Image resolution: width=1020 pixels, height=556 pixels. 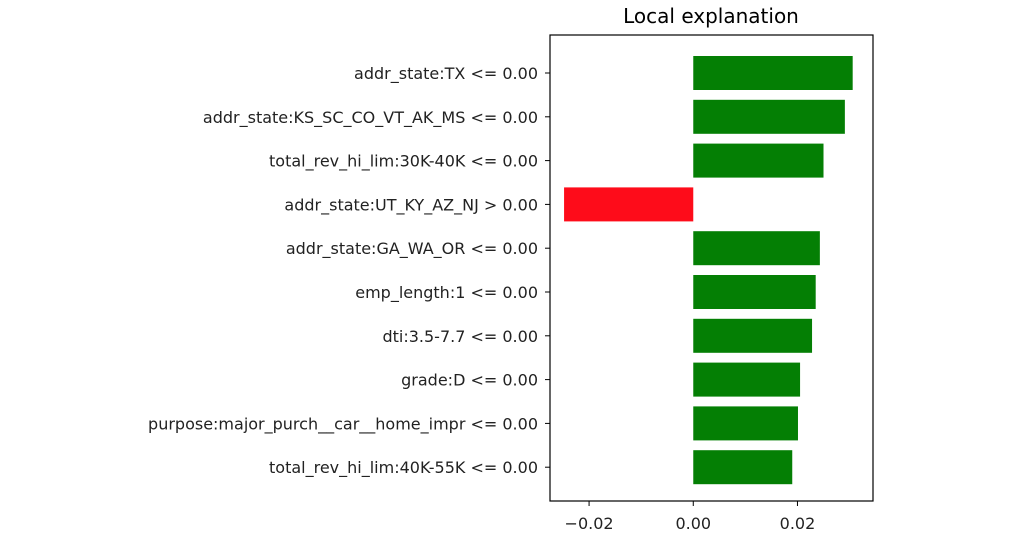 I want to click on y-tick-label: addr_state:TX <= 0.00, so click(x=446, y=74).